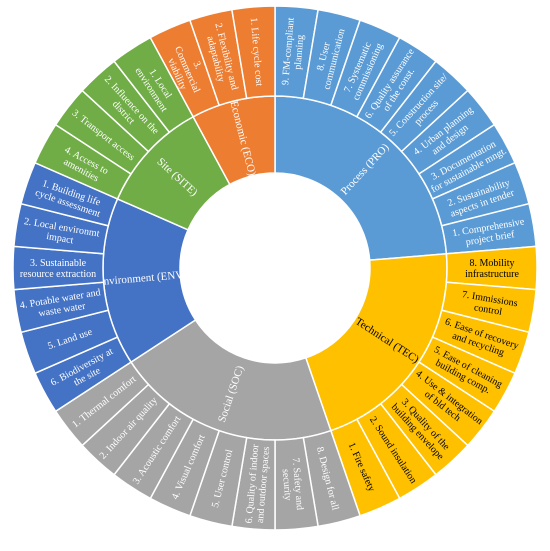 The width and height of the screenshot is (550, 551). I want to click on criterion-label-line: 3. Sustainable, so click(58, 263).